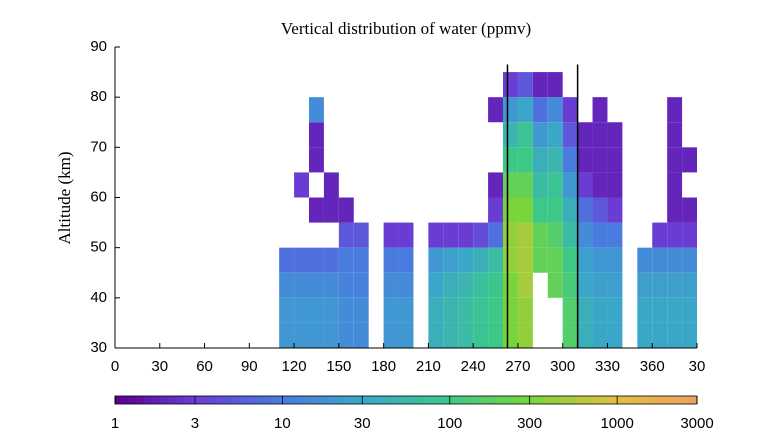 This screenshot has width=777, height=437. I want to click on y-tick-label: 50, so click(98, 247).